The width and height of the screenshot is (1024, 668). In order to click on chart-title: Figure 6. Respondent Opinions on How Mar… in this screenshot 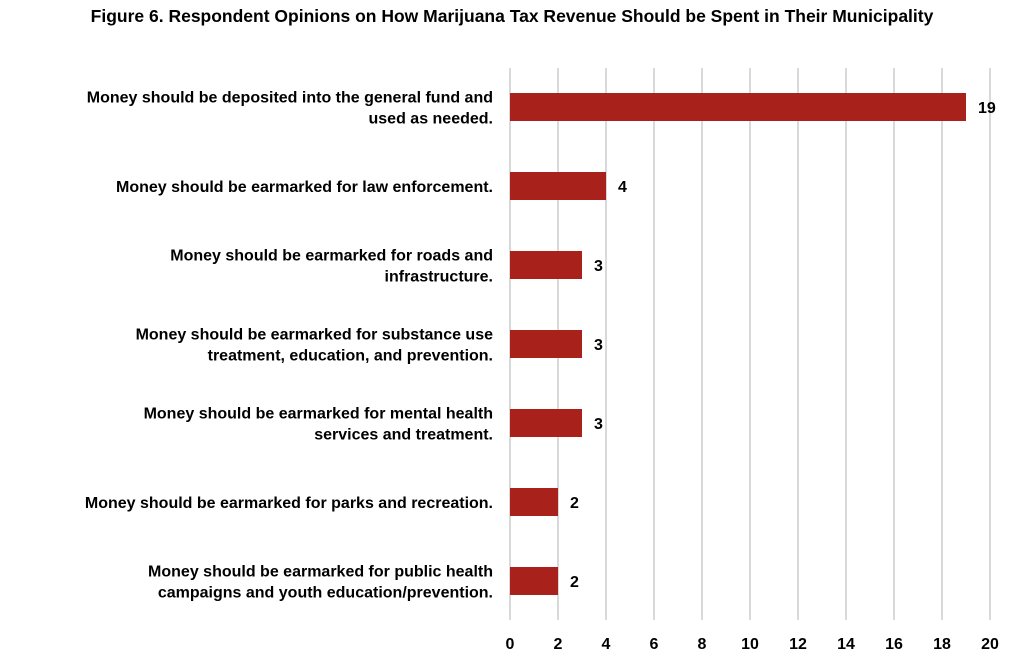, I will do `click(512, 16)`.